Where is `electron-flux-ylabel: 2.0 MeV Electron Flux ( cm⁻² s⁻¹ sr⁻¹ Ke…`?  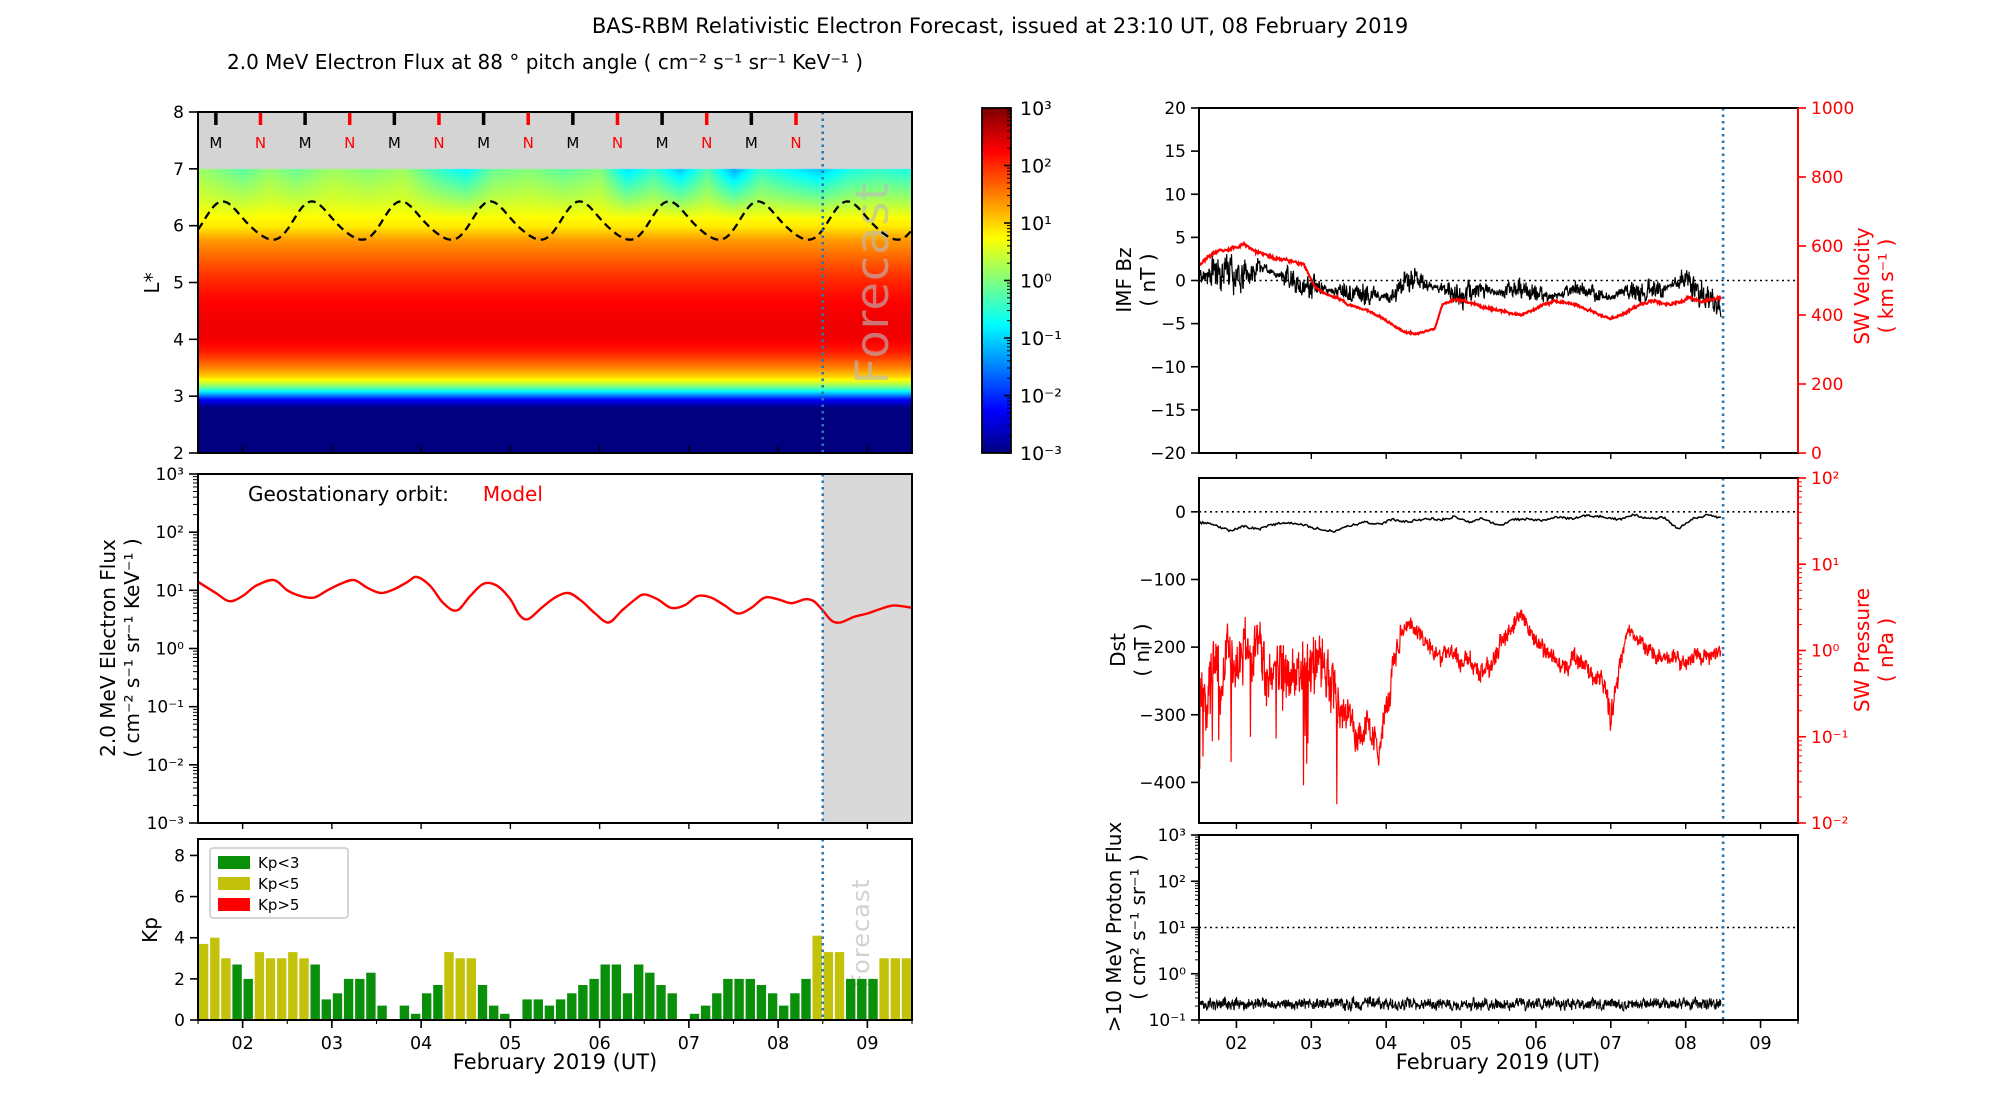 electron-flux-ylabel: 2.0 MeV Electron Flux ( cm⁻² s⁻¹ sr⁻¹ Ke… is located at coordinates (120, 647).